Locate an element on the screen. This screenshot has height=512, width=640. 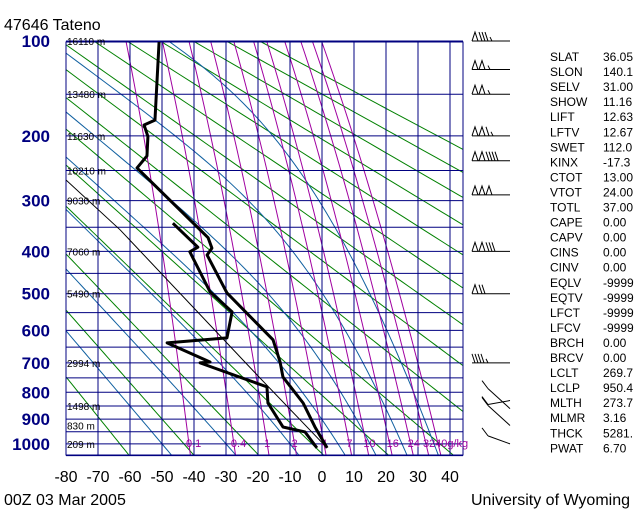
height-label: 9030 m is located at coordinates (83, 202).